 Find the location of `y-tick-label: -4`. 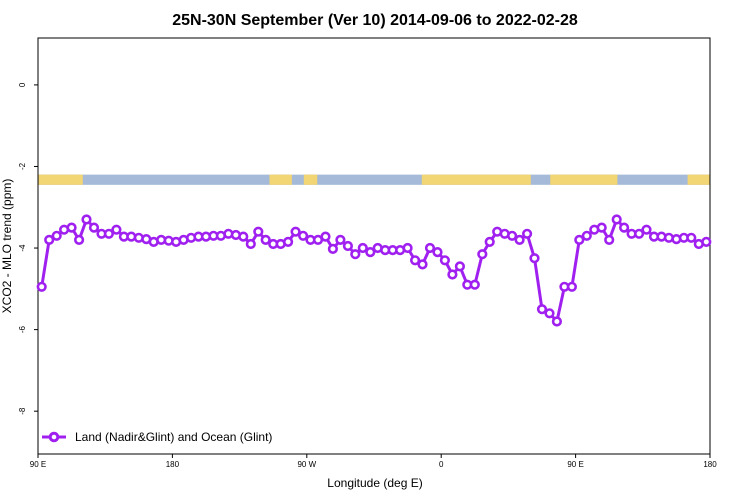

y-tick-label: -4 is located at coordinates (22, 248).